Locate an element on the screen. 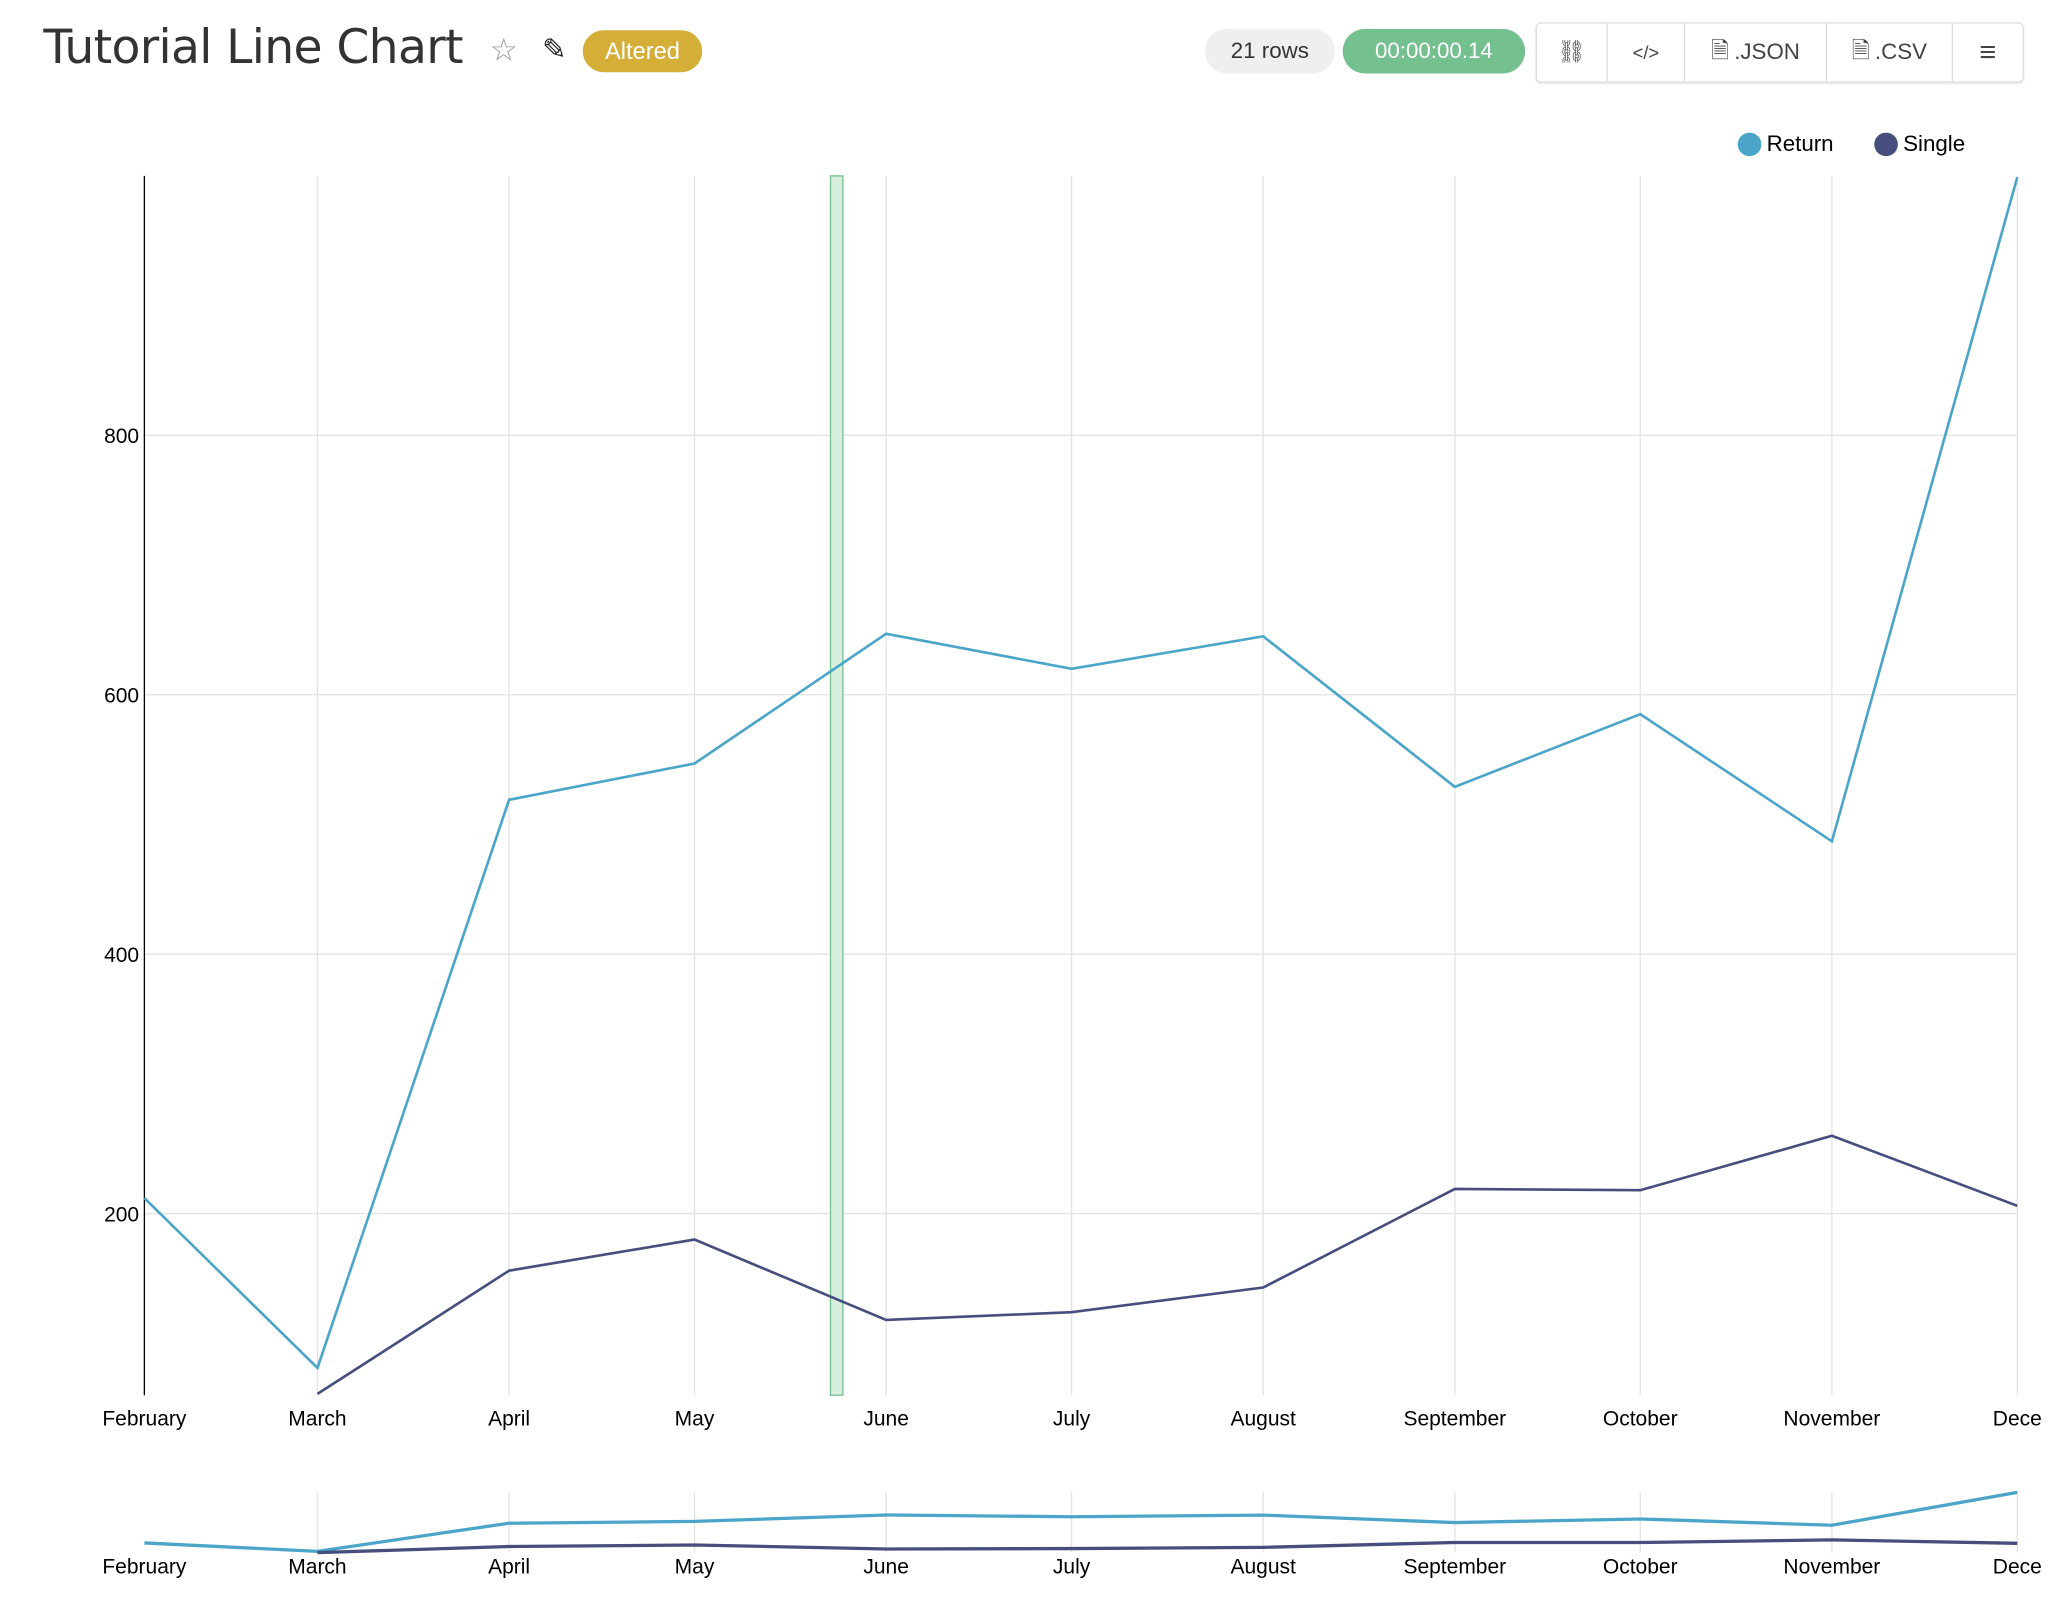 Image resolution: width=2050 pixels, height=1599 pixels. action-button-group: ⛓ </> 🗎 .JSON 🗎 .CSV ≡ is located at coordinates (1779, 52).